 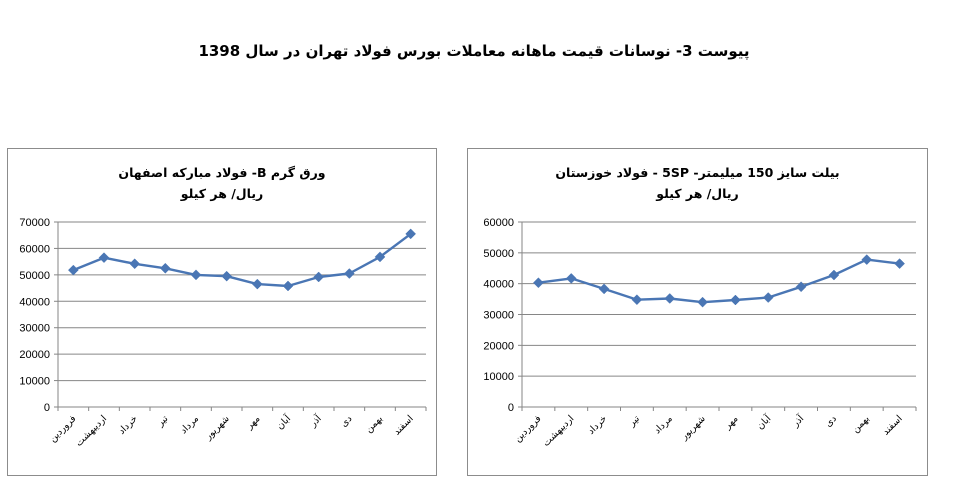 What do you see at coordinates (527, 428) in the screenshot?
I see `x-tick-label: فروردین` at bounding box center [527, 428].